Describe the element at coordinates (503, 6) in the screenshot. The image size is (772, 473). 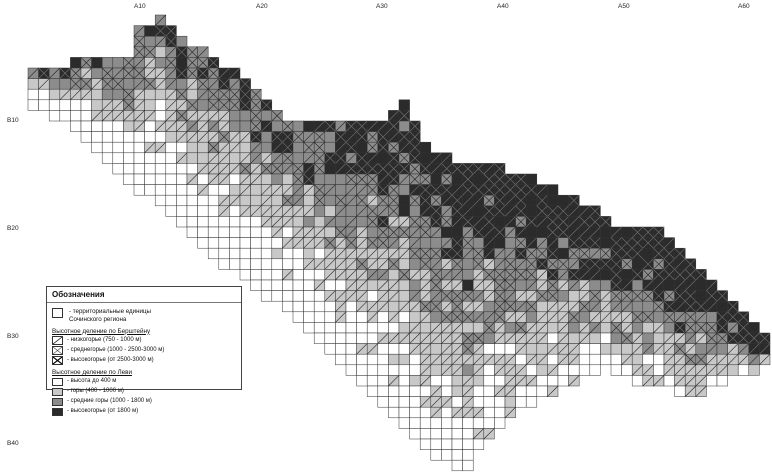
I see `column-label-a40: A40` at that location.